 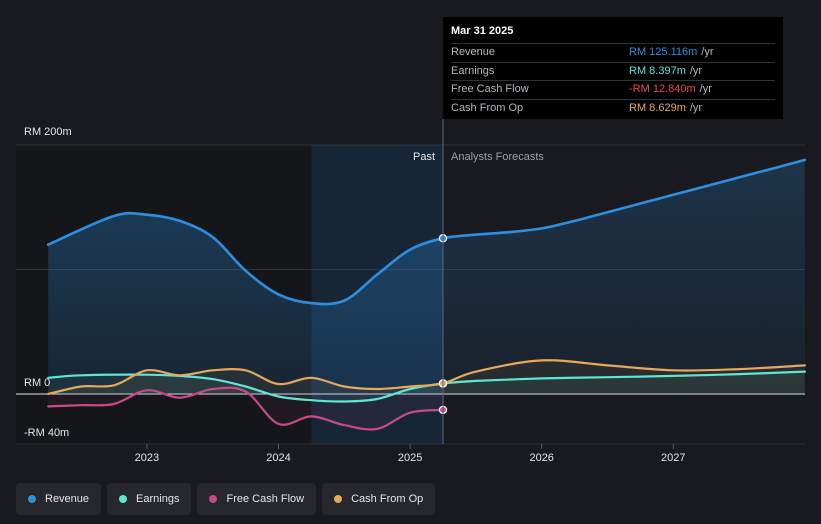 I want to click on legend-item-earnings: Earnings, so click(x=149, y=499).